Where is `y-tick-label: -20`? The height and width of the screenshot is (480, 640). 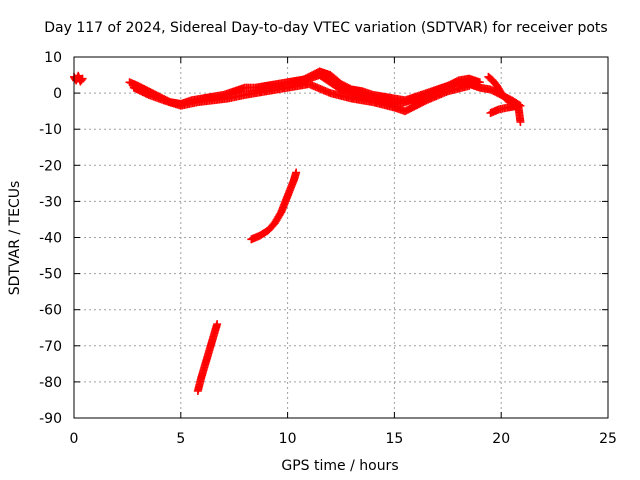
y-tick-label: -20 is located at coordinates (50, 166).